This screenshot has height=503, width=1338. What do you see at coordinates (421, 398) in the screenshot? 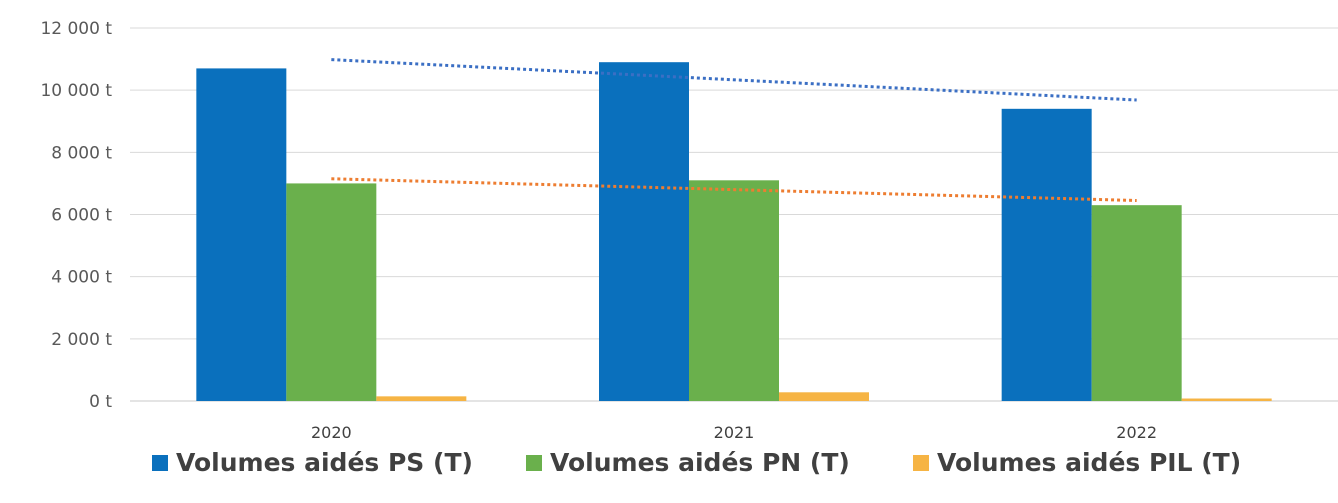
I see `bar-2-2020` at bounding box center [421, 398].